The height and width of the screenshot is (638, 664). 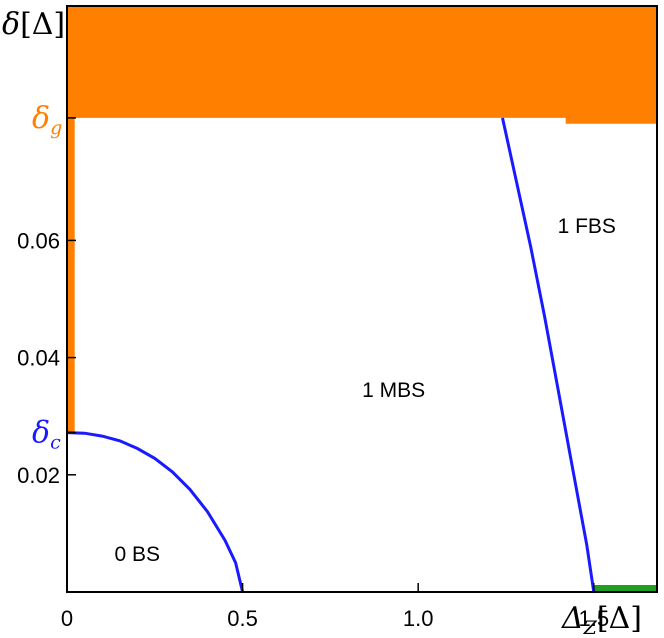 I want to click on x-axis-label: ΔZ[Δ], so click(x=601, y=619).